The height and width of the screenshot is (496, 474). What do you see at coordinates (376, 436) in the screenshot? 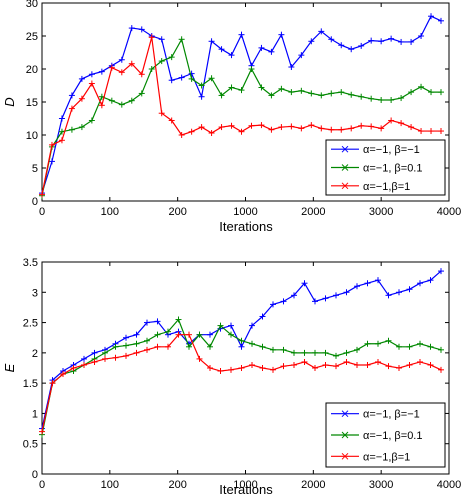
I see `legend-item: α=−1, β=0.1` at bounding box center [376, 436].